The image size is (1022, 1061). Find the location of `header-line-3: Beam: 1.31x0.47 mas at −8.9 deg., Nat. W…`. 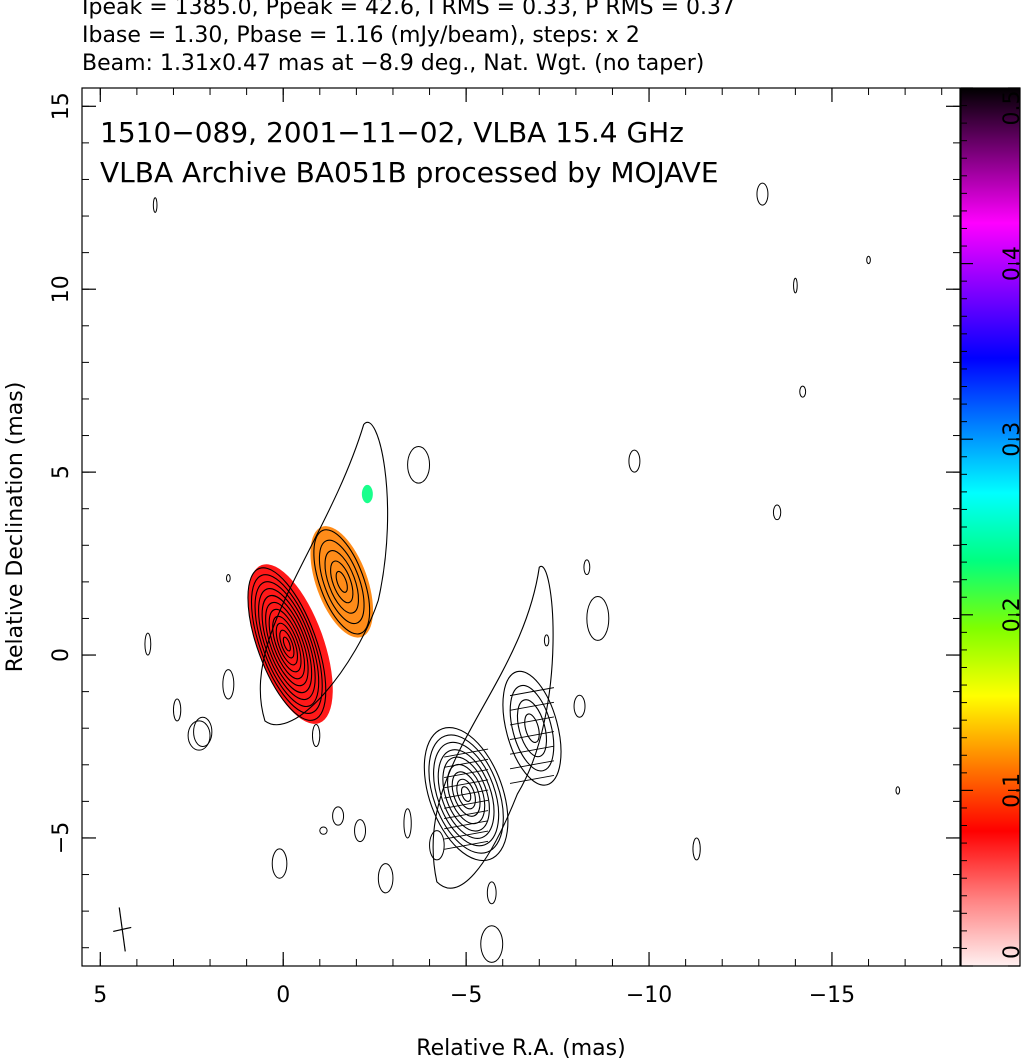

header-line-3: Beam: 1.31x0.47 mas at −8.9 deg., Nat. W… is located at coordinates (393, 63).